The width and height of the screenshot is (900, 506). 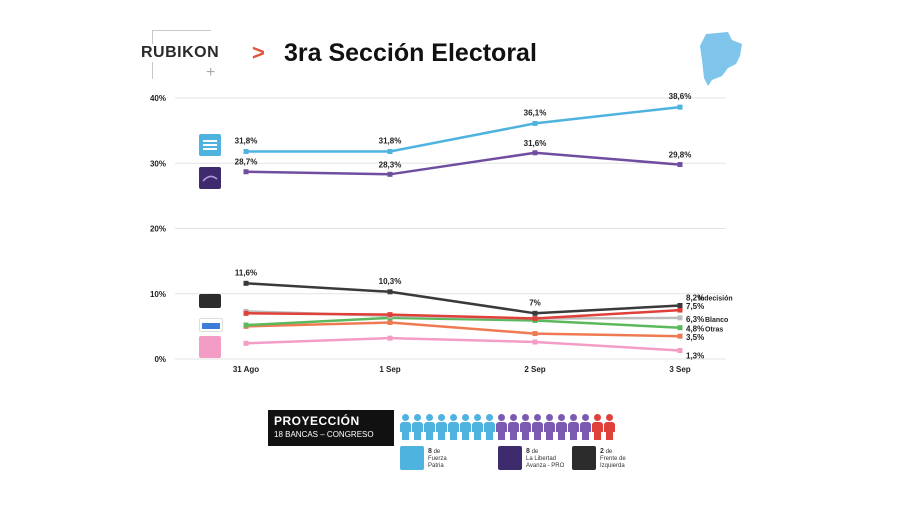 I want to click on somos-icon, so click(x=210, y=347).